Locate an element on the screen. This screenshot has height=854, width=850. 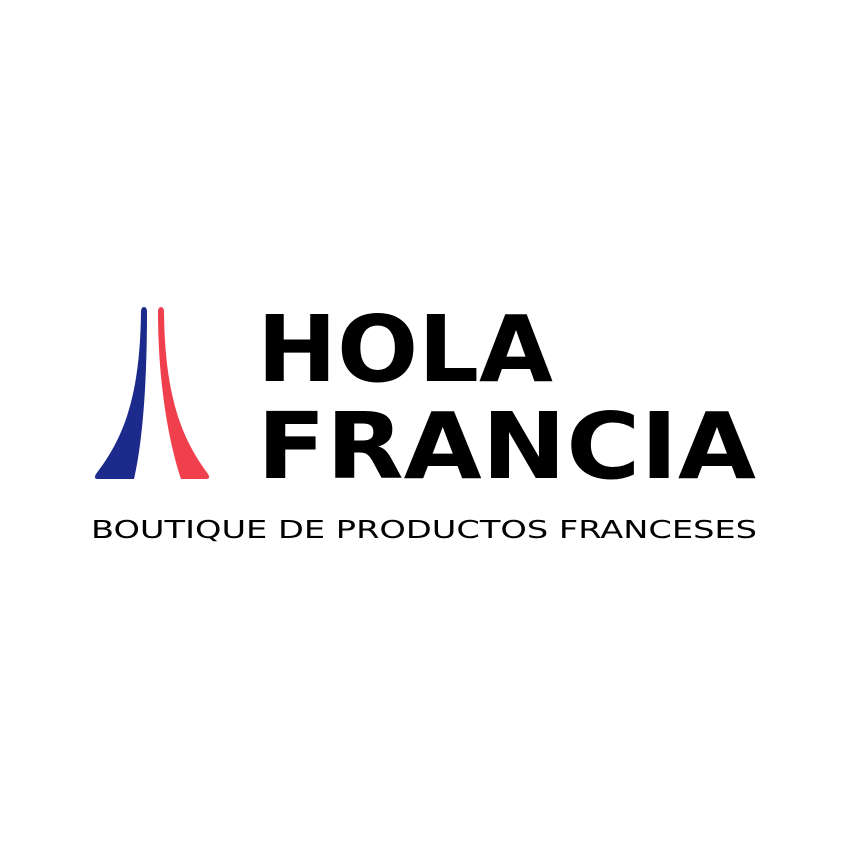
icon-blue-stroke is located at coordinates (120, 393).